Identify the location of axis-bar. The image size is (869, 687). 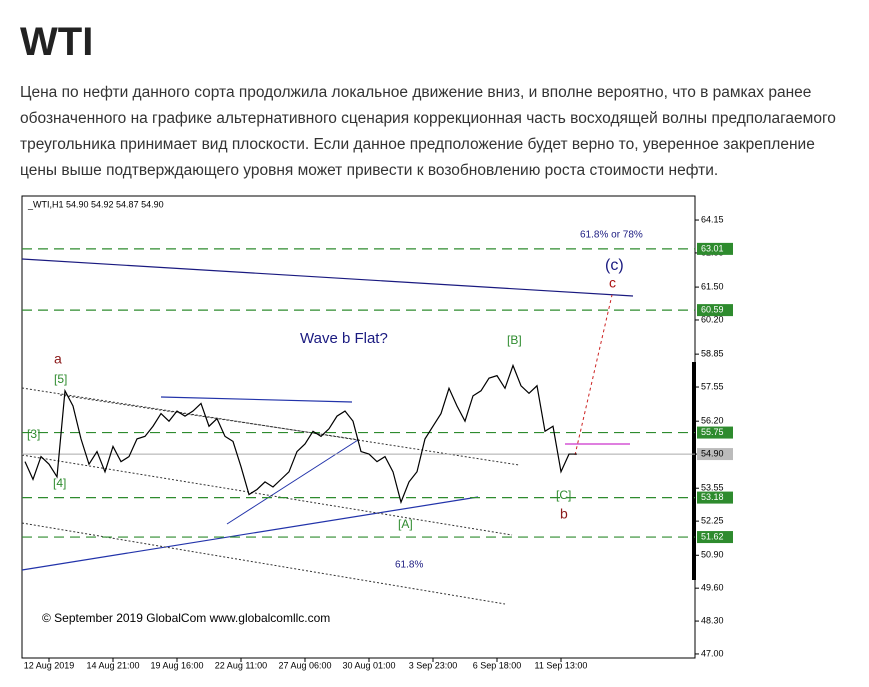
(694, 471).